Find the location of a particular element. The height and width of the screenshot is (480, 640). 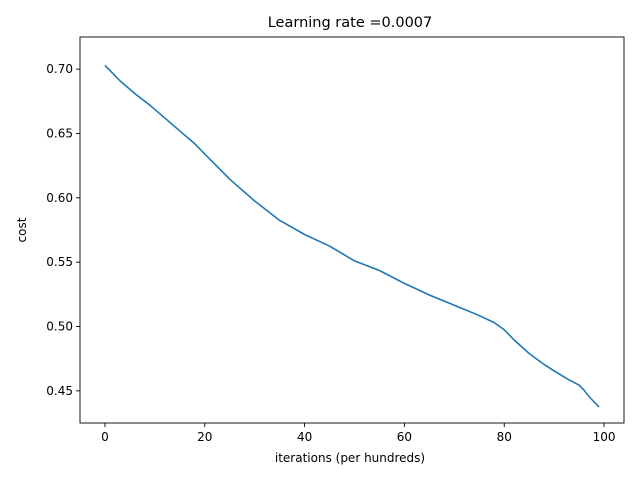

x-tick-label: 20 is located at coordinates (204, 437).